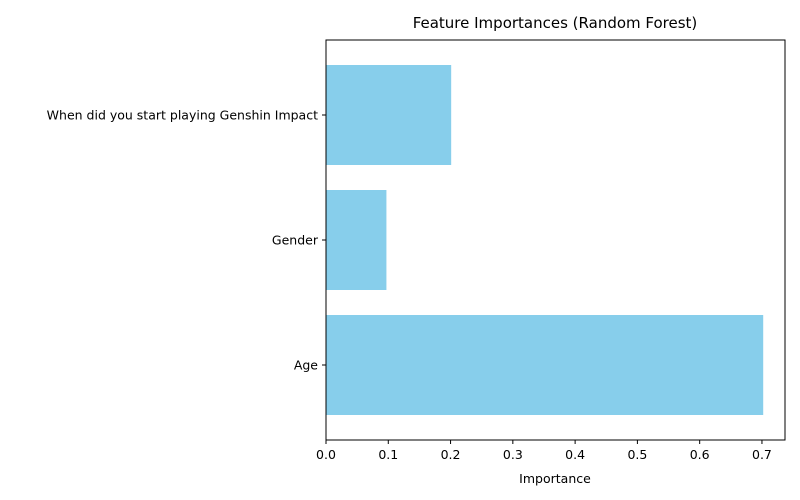 The height and width of the screenshot is (500, 800). Describe the element at coordinates (637, 454) in the screenshot. I see `x-tick-label: 0.5` at that location.